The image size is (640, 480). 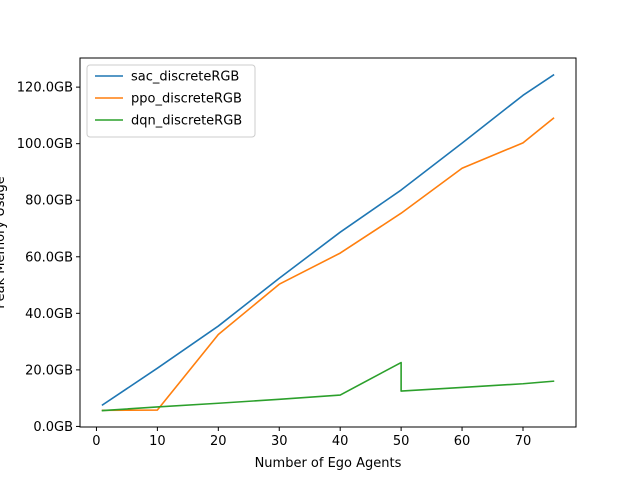 What do you see at coordinates (328, 463) in the screenshot?
I see `x-axis-label: Number of Ego Agents` at bounding box center [328, 463].